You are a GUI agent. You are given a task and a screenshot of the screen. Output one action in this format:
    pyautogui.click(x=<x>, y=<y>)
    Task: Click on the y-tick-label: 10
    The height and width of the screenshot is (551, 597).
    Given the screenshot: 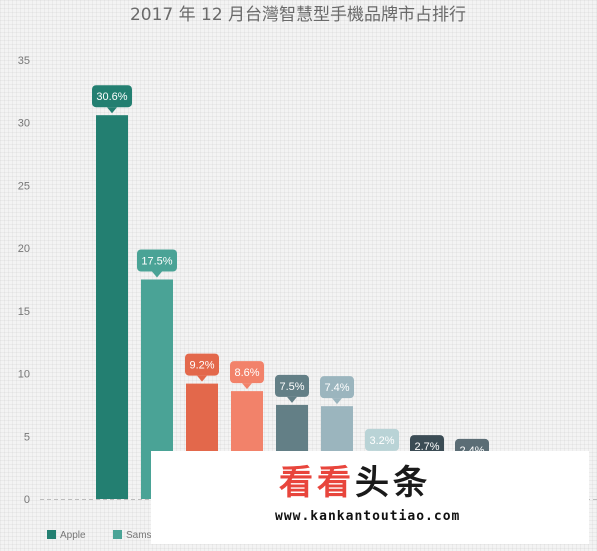 What is the action you would take?
    pyautogui.click(x=24, y=375)
    